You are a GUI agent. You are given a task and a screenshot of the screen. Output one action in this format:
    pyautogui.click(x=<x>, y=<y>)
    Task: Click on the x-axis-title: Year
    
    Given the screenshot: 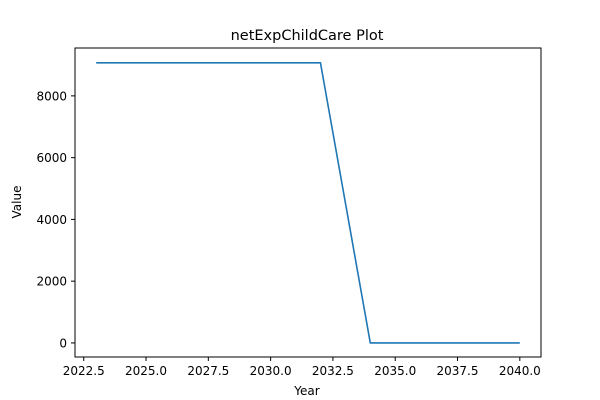 What is the action you would take?
    pyautogui.click(x=306, y=391)
    